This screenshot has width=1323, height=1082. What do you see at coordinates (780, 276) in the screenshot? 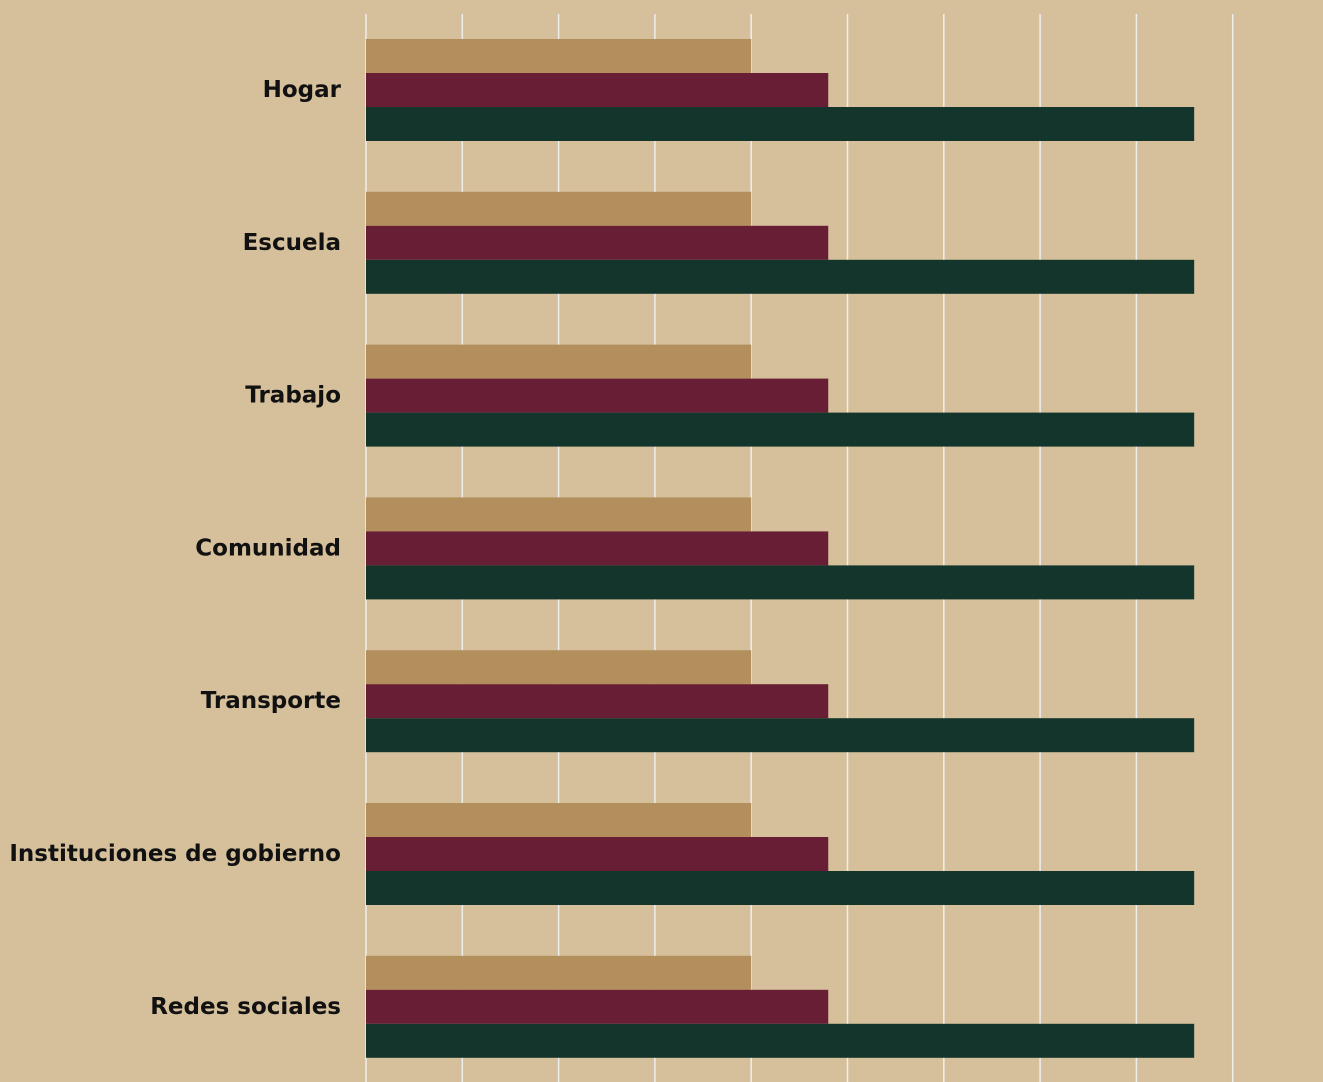
I see `bar-cat1-series2` at bounding box center [780, 276].